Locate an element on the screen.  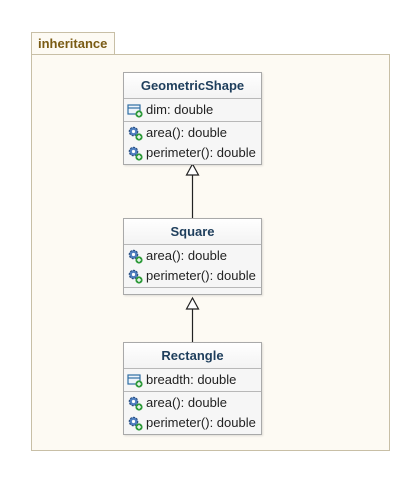
class-square: Square area(): double perimeter(): is located at coordinates (192, 256).